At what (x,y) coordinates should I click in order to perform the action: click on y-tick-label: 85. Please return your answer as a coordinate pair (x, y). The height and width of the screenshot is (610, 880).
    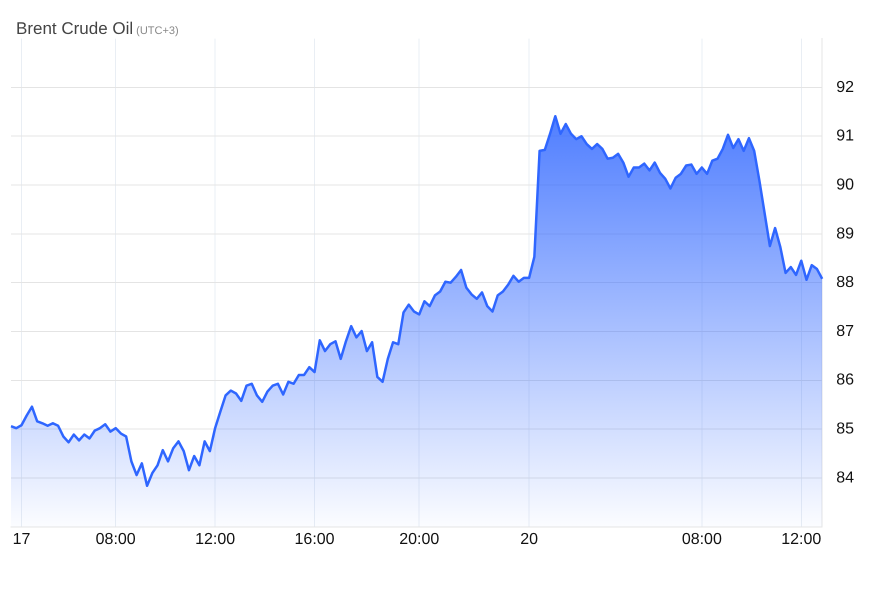
    Looking at the image, I should click on (845, 429).